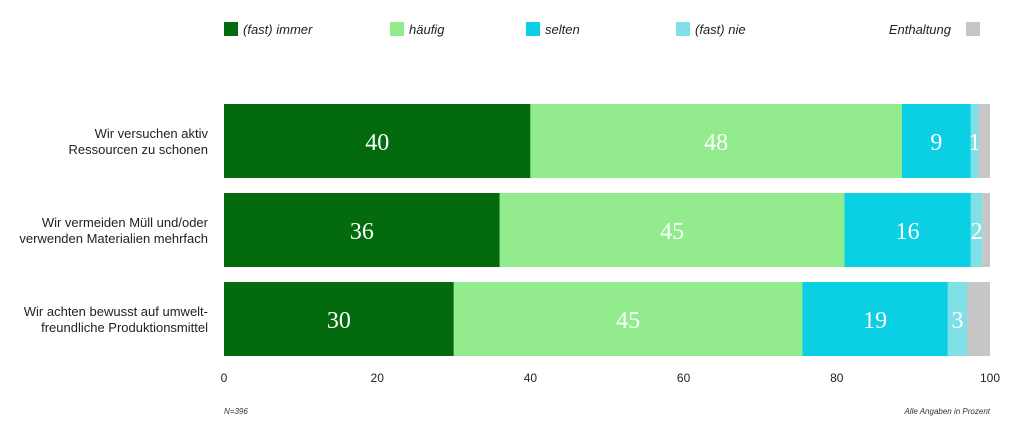 This screenshot has width=1024, height=437. What do you see at coordinates (531, 378) in the screenshot?
I see `x-tick-label: 40` at bounding box center [531, 378].